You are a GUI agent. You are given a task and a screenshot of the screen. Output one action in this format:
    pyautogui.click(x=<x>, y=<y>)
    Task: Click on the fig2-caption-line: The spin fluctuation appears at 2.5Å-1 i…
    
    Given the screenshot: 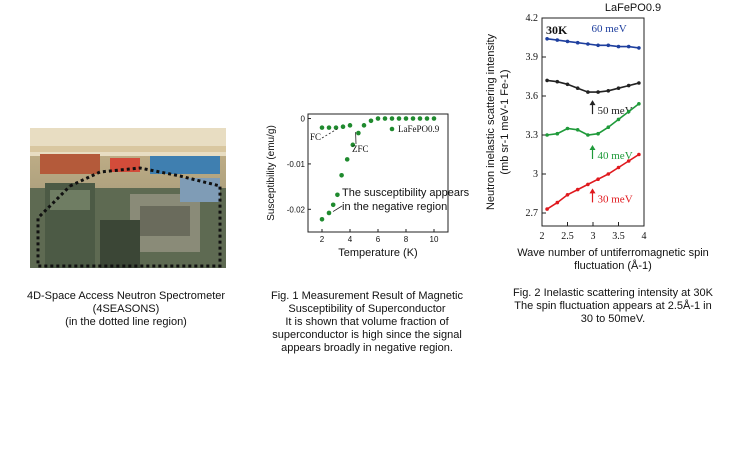 What is the action you would take?
    pyautogui.click(x=613, y=306)
    